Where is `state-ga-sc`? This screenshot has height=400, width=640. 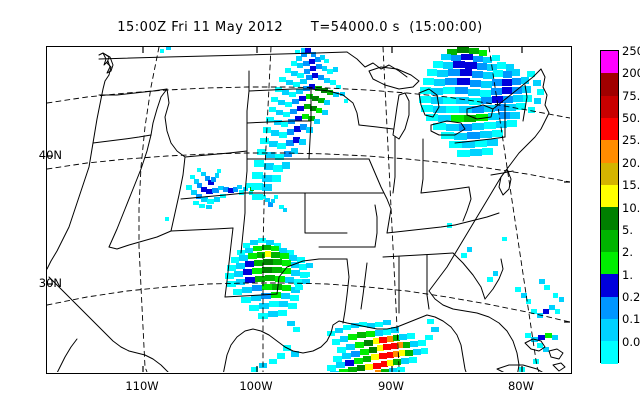 state-ga-sc is located at coordinates (469, 276).